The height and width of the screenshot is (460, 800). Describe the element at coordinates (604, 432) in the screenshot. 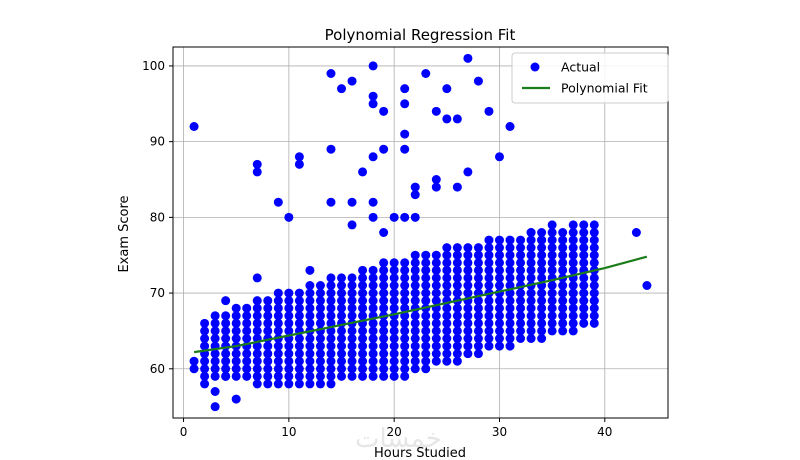

I see `x-tick-label: 40` at that location.